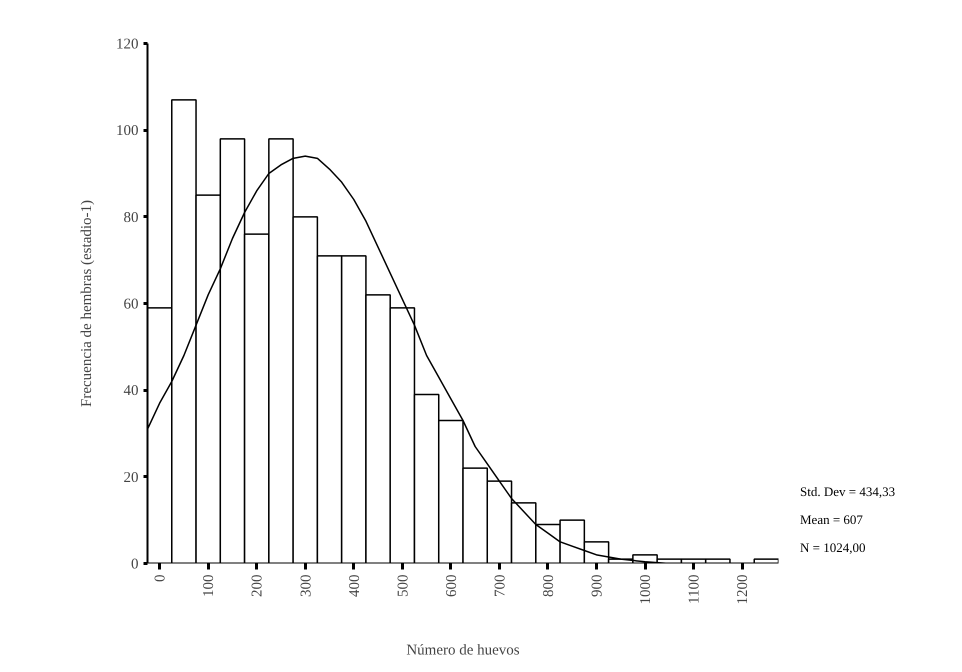  I want to click on x-tick-label: 700, so click(500, 585).